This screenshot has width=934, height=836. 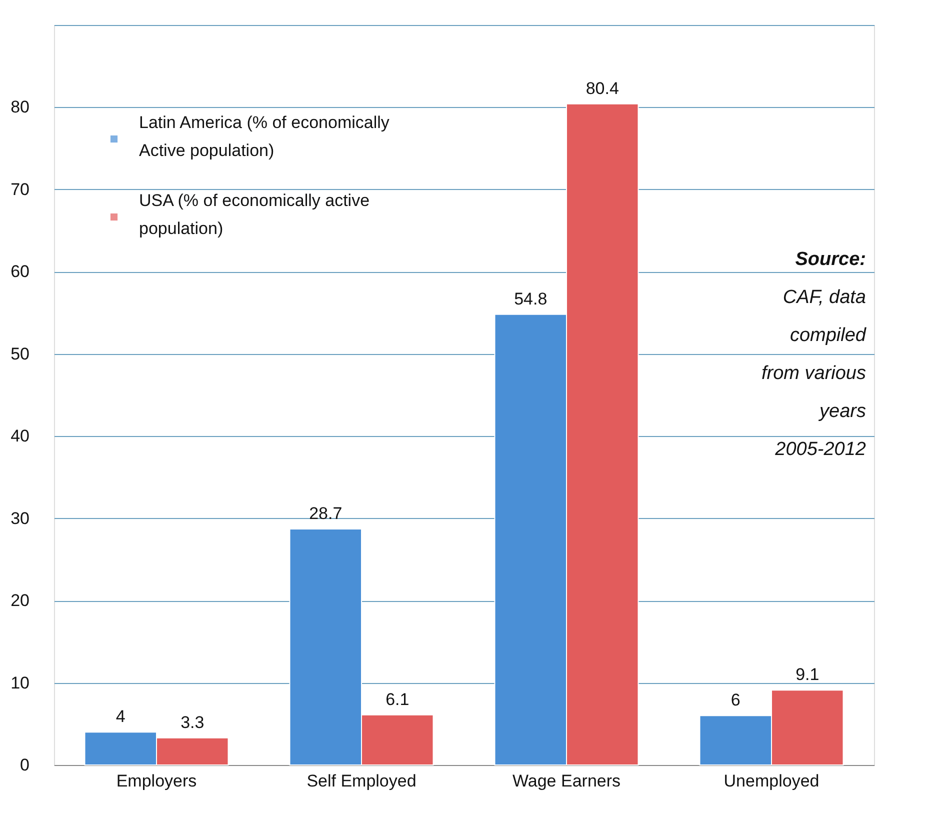 I want to click on y-tick-label: 40, so click(x=20, y=436).